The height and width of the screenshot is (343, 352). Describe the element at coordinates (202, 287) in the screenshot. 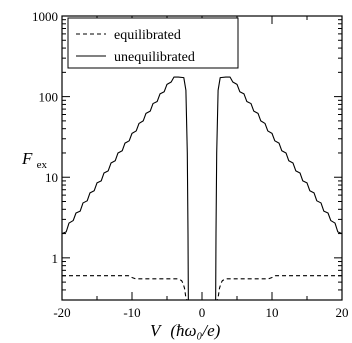

I see `series-line-equilibrated` at that location.